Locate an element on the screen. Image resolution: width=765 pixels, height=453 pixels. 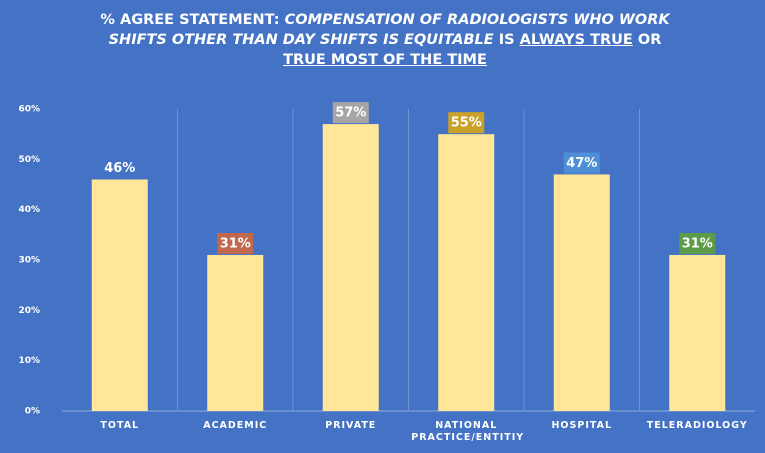
y-tick-label: 30% is located at coordinates (29, 261).